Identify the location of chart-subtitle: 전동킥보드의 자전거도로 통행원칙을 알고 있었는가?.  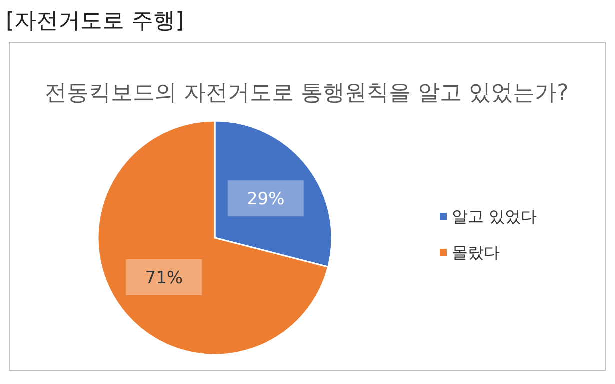
(307, 93).